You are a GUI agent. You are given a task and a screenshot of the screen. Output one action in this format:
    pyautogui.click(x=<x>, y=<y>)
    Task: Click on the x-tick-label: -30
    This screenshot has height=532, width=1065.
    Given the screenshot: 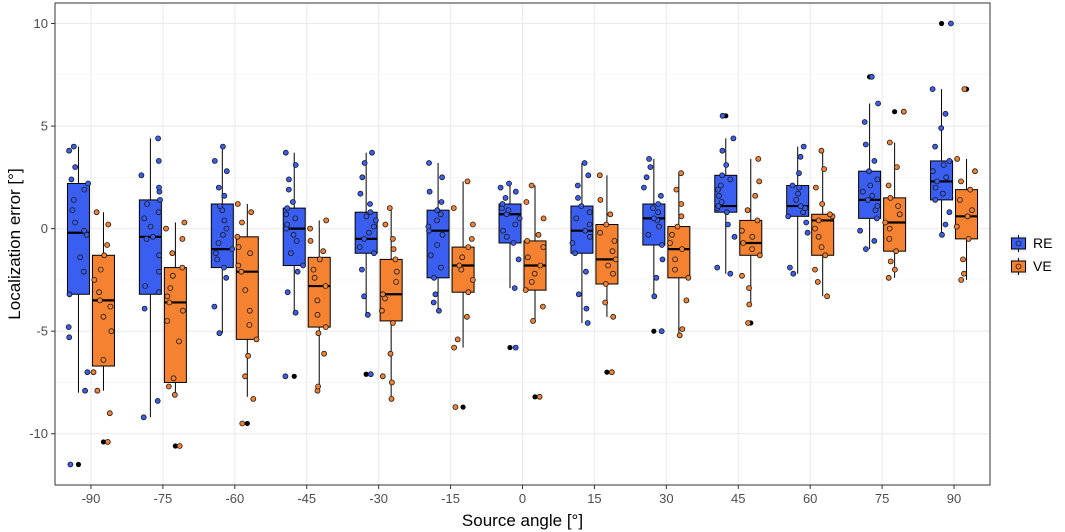 What is the action you would take?
    pyautogui.click(x=378, y=498)
    